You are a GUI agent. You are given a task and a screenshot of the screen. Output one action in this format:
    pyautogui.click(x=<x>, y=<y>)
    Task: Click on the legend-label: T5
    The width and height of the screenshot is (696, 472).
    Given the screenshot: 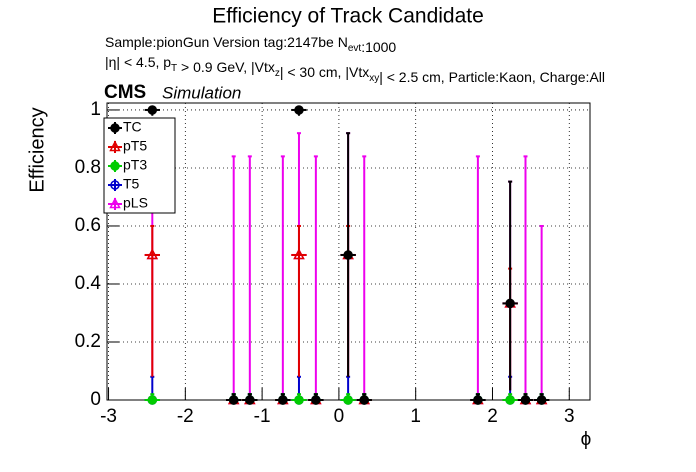 What is the action you would take?
    pyautogui.click(x=131, y=184)
    